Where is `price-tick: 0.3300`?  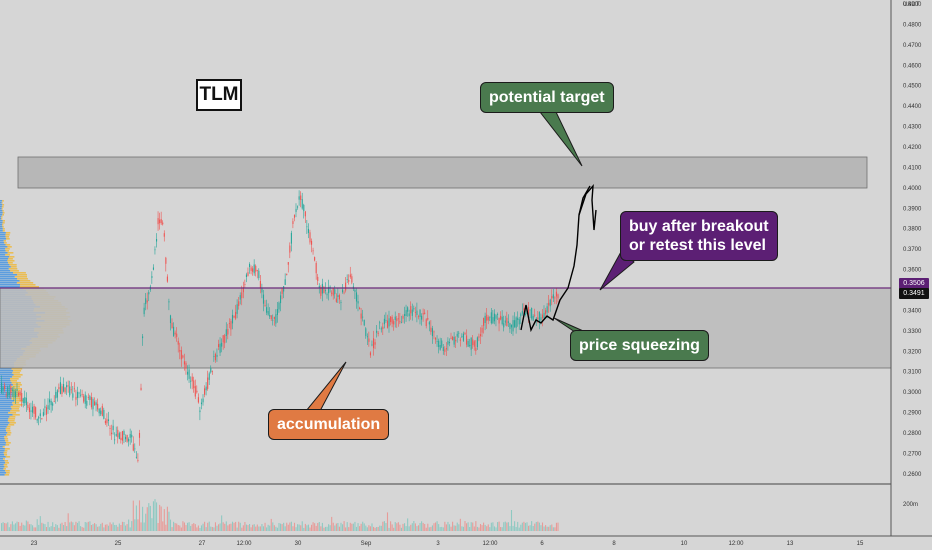
price-tick: 0.3300 is located at coordinates (912, 332).